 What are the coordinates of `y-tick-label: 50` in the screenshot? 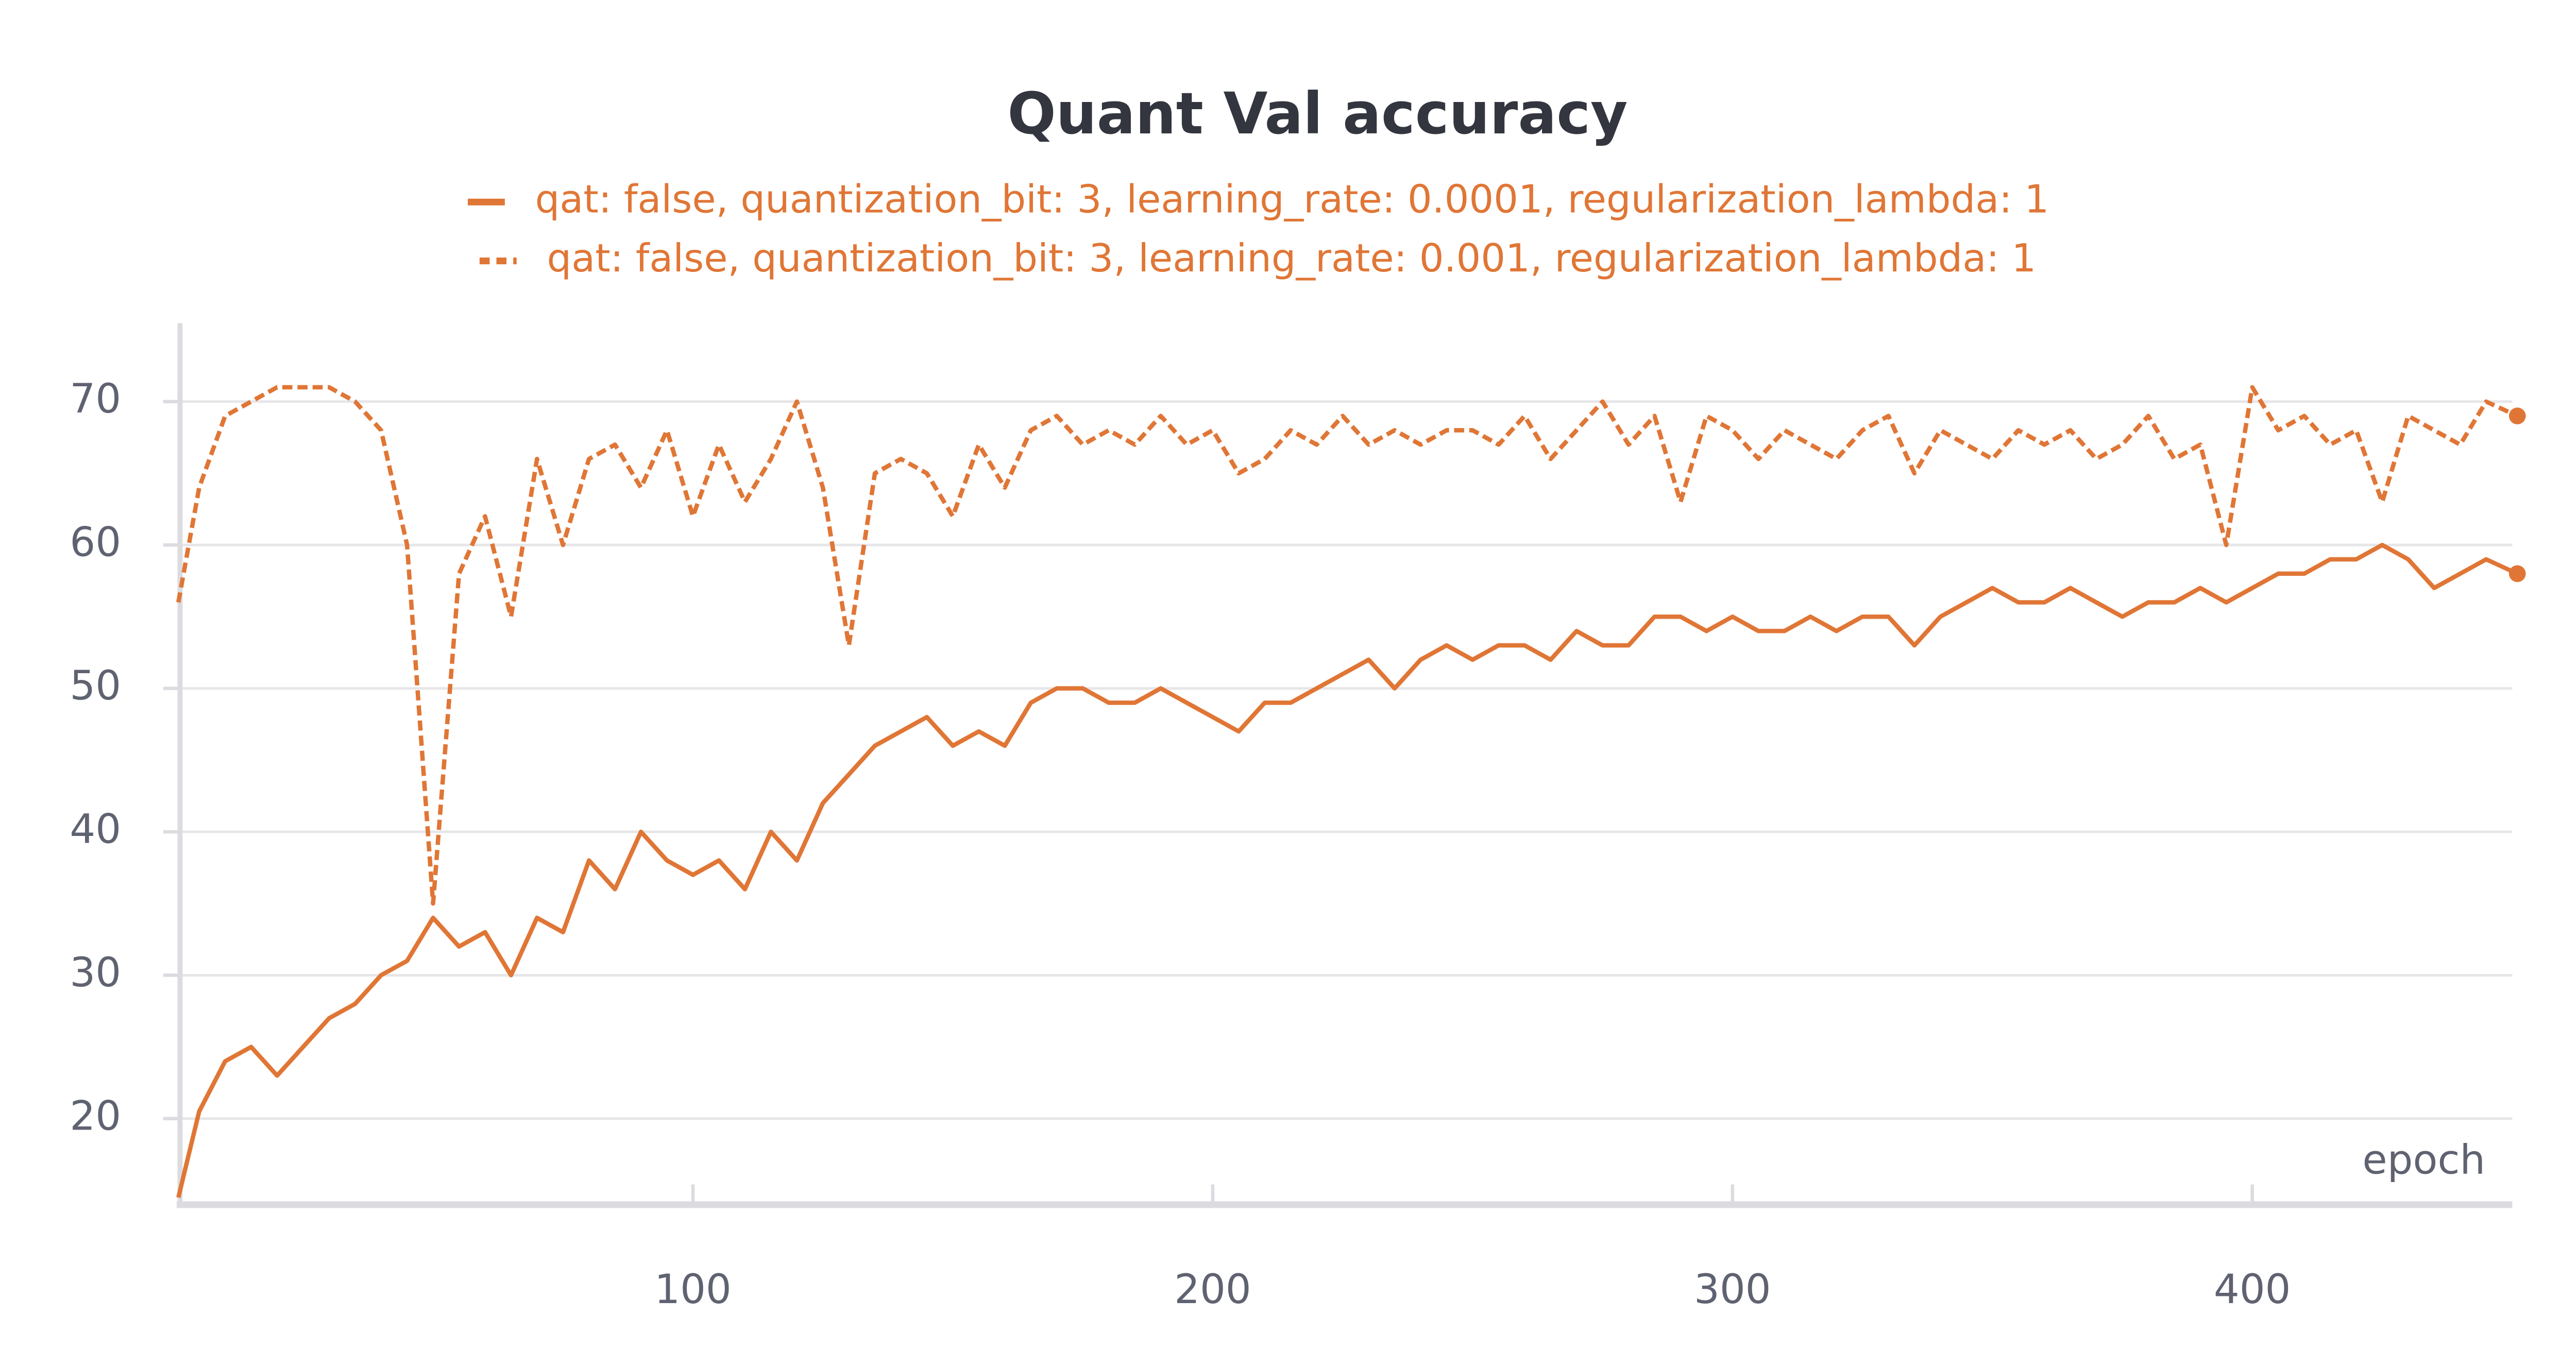 It's located at (95, 685).